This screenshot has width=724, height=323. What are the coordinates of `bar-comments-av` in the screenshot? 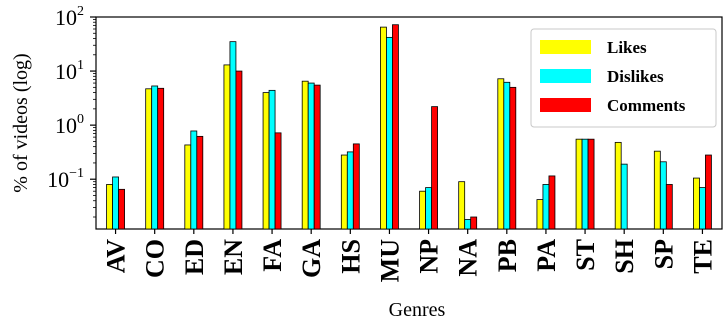 It's located at (121, 209).